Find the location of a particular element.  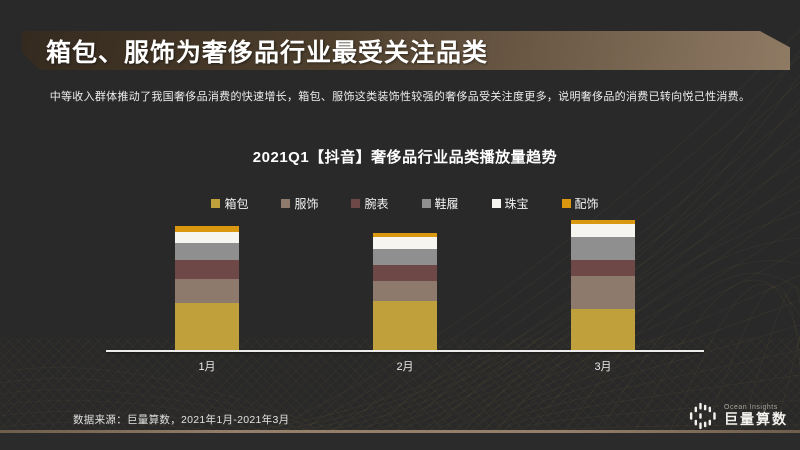

data-source-note: 数据来源：巨量算数，2021年1月-2021年3月 is located at coordinates (181, 420).